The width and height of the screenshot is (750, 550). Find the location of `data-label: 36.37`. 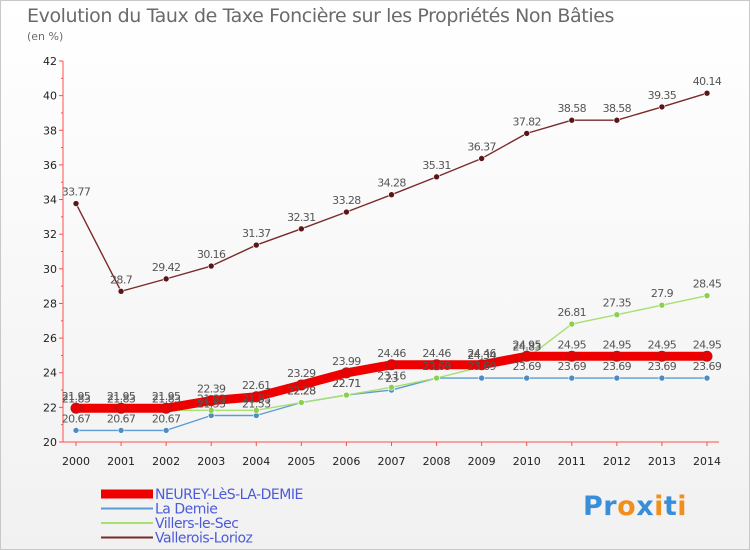

data-label: 36.37 is located at coordinates (481, 147).